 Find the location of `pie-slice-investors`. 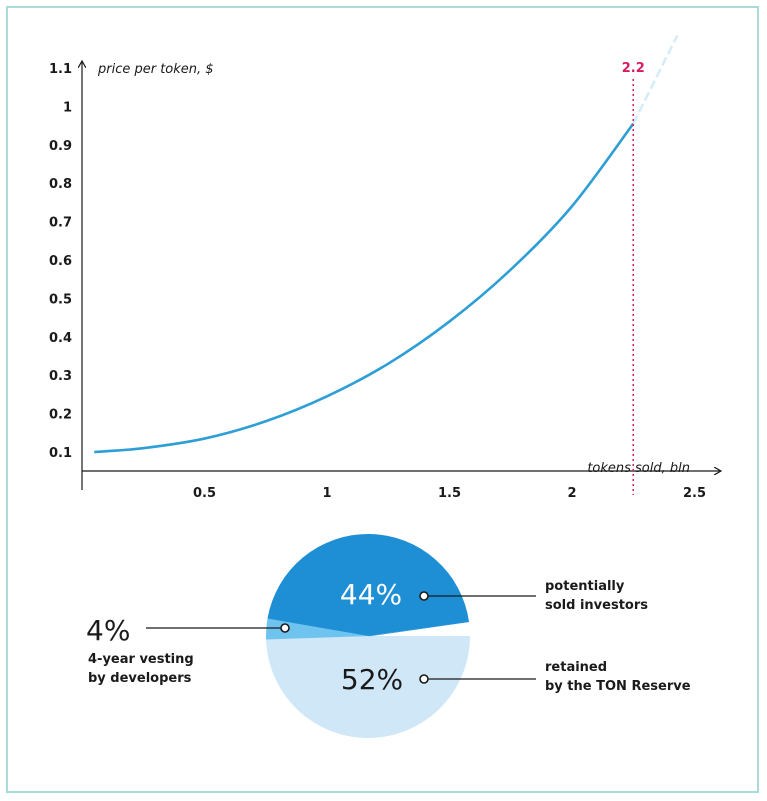

pie-slice-investors is located at coordinates (368, 584).